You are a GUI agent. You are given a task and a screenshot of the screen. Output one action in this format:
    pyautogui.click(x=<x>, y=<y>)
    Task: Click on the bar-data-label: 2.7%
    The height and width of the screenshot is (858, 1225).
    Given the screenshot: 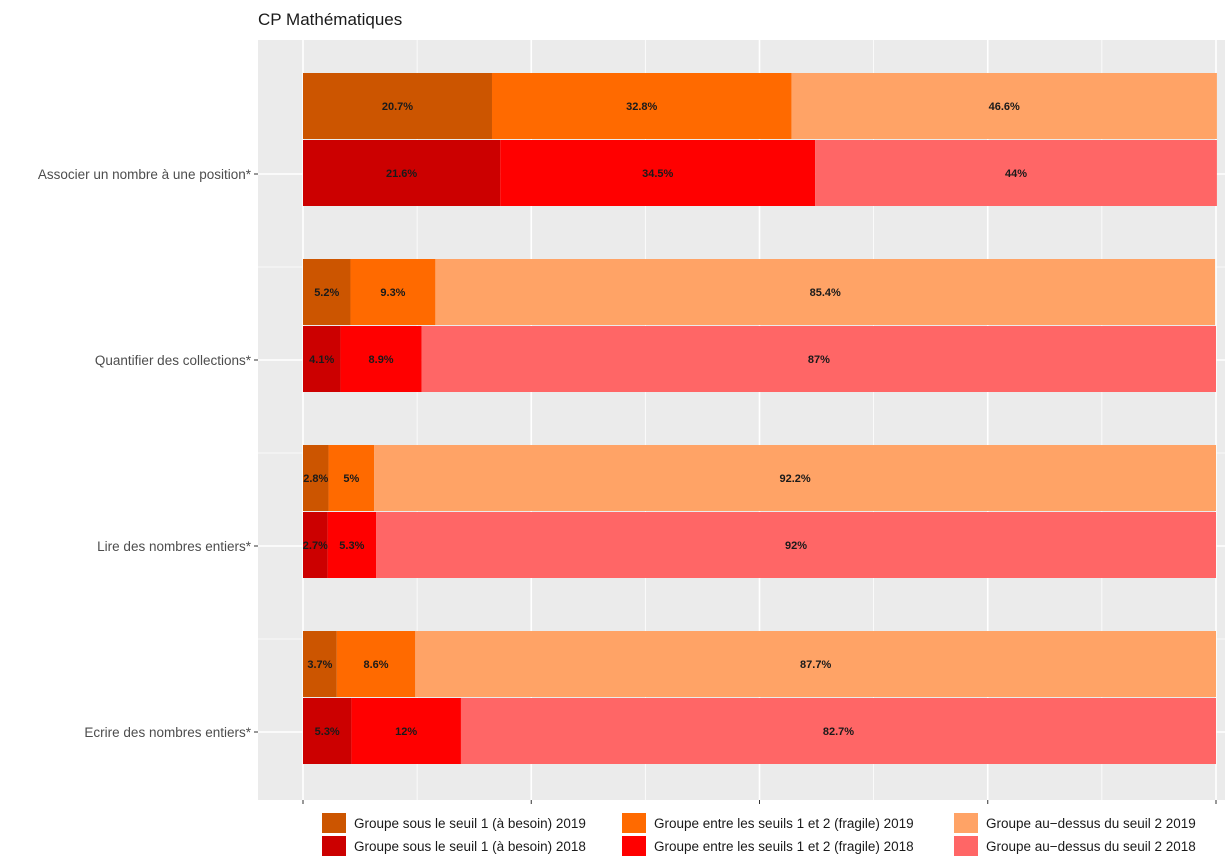 What is the action you would take?
    pyautogui.click(x=315, y=546)
    